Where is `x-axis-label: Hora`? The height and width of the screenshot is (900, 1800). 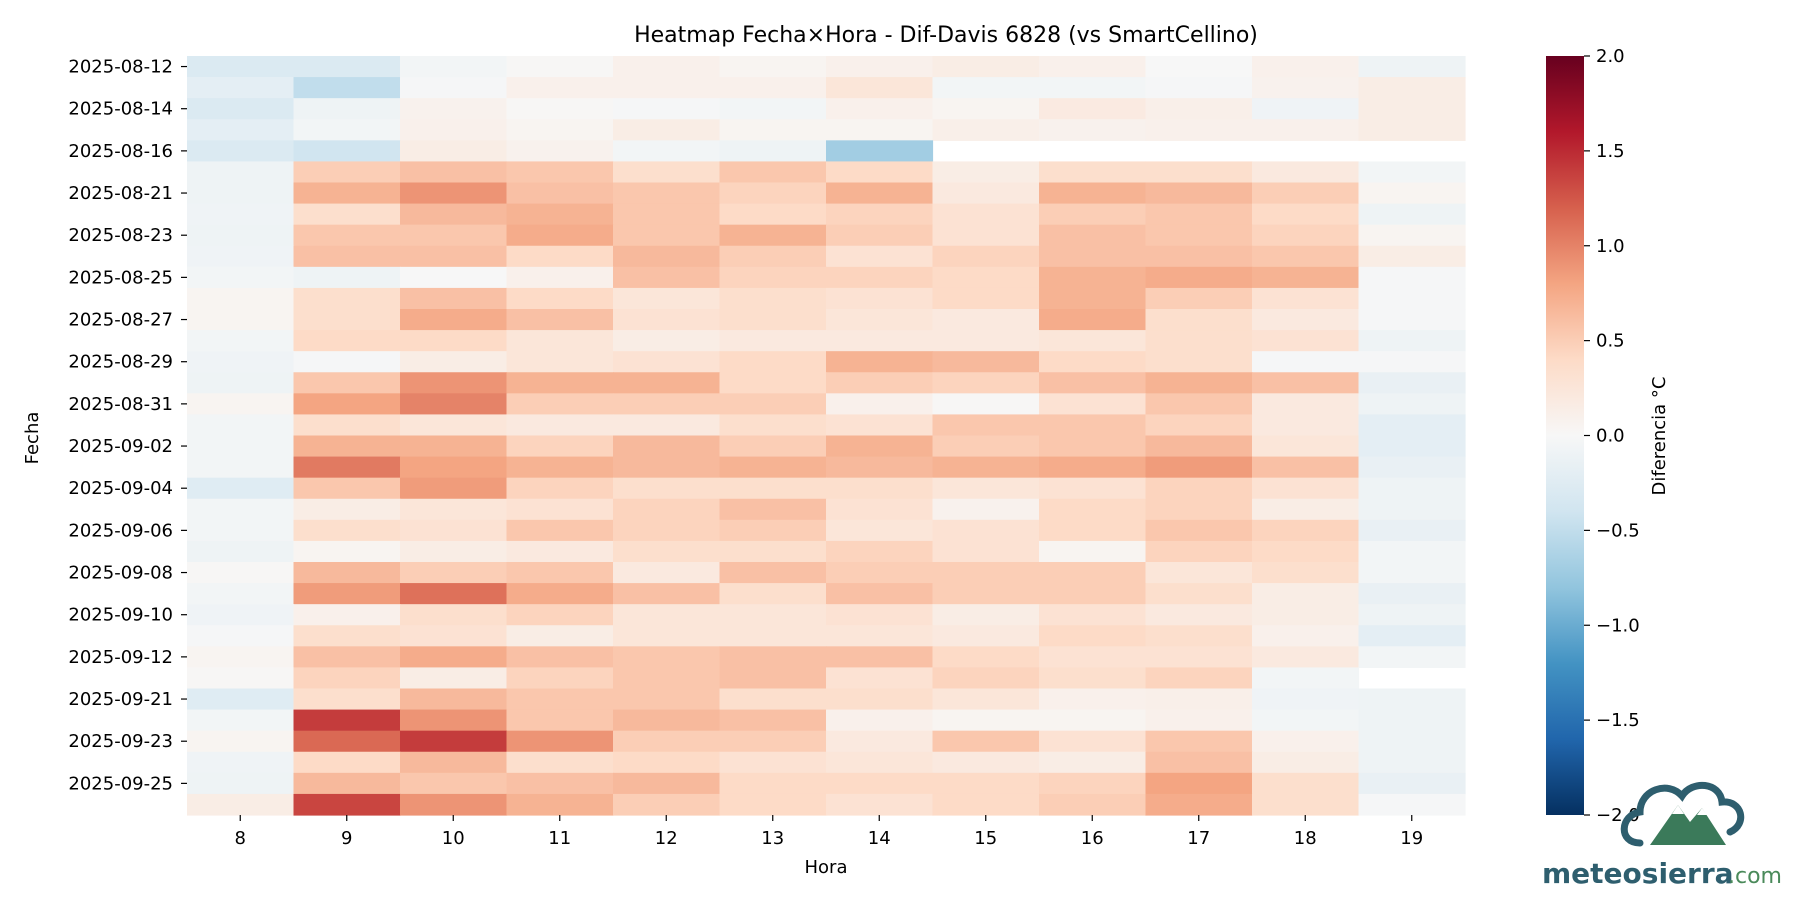
x-axis-label: Hora is located at coordinates (826, 867).